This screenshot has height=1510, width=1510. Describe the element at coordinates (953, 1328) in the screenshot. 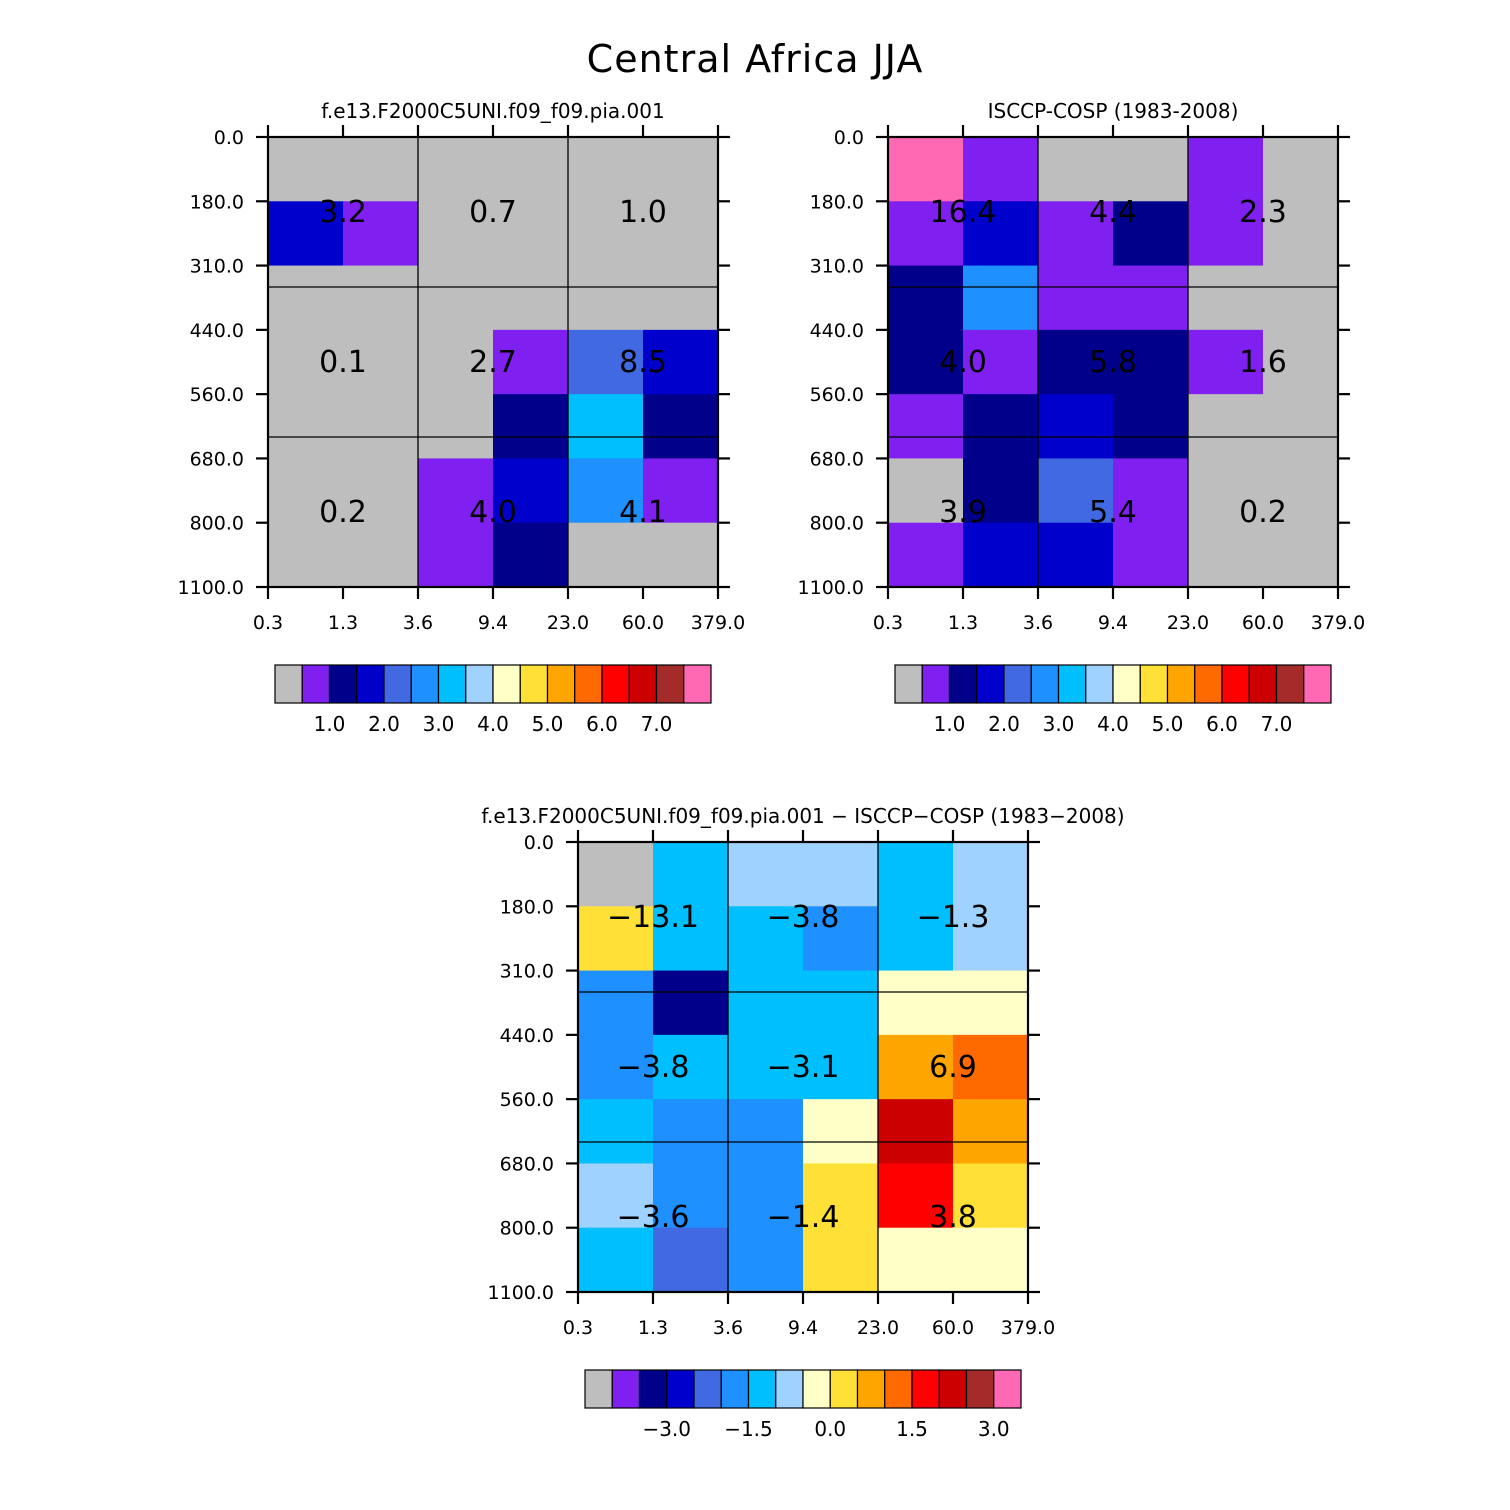

I see `x-tick-label: 60.0` at that location.